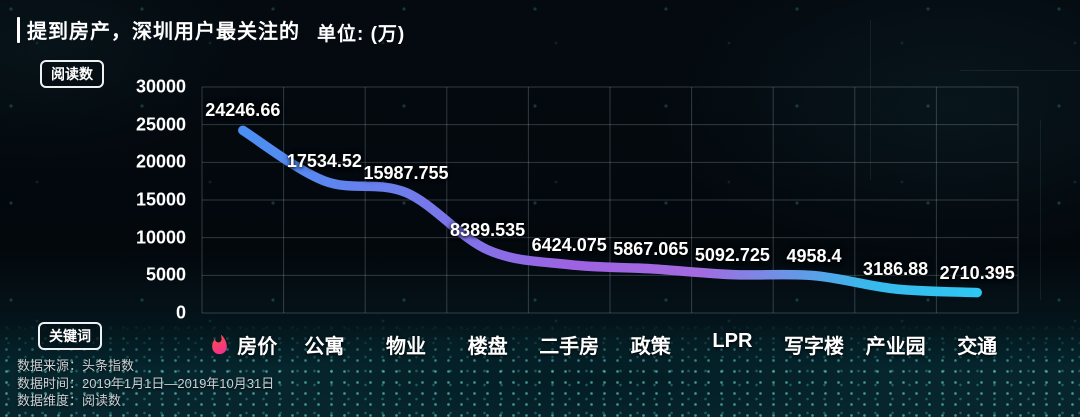 Image resolution: width=1080 pixels, height=417 pixels. Describe the element at coordinates (160, 161) in the screenshot. I see `y-tick-label: 20000` at that location.